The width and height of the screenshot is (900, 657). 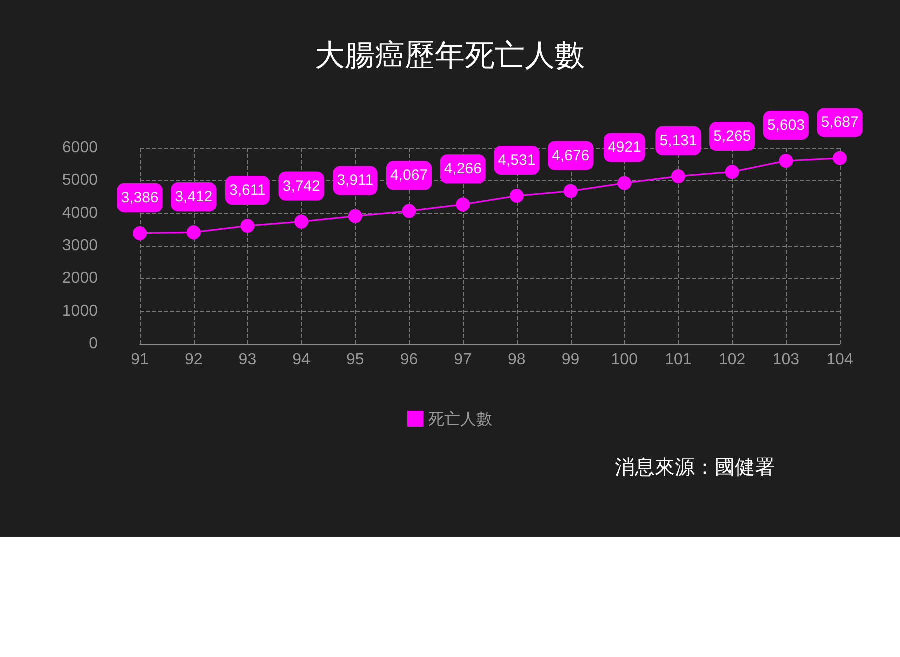 What do you see at coordinates (460, 419) in the screenshot?
I see `legend-label: 死亡人數` at bounding box center [460, 419].